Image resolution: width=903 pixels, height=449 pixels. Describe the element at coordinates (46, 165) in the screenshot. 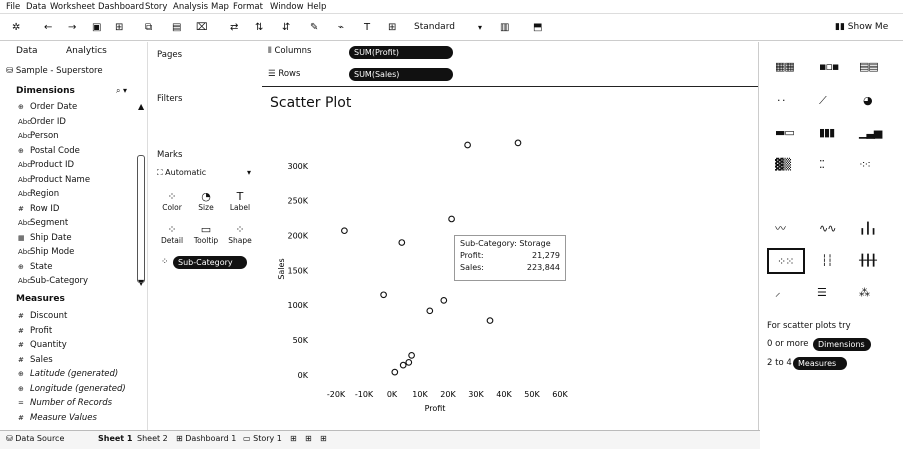

I see `field-product-id: AbcProduct ID` at that location.